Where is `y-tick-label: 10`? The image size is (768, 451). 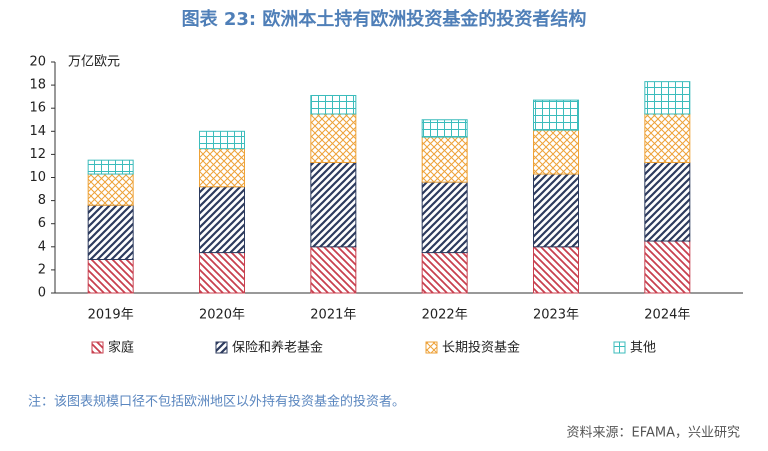 y-tick-label: 10 is located at coordinates (37, 177).